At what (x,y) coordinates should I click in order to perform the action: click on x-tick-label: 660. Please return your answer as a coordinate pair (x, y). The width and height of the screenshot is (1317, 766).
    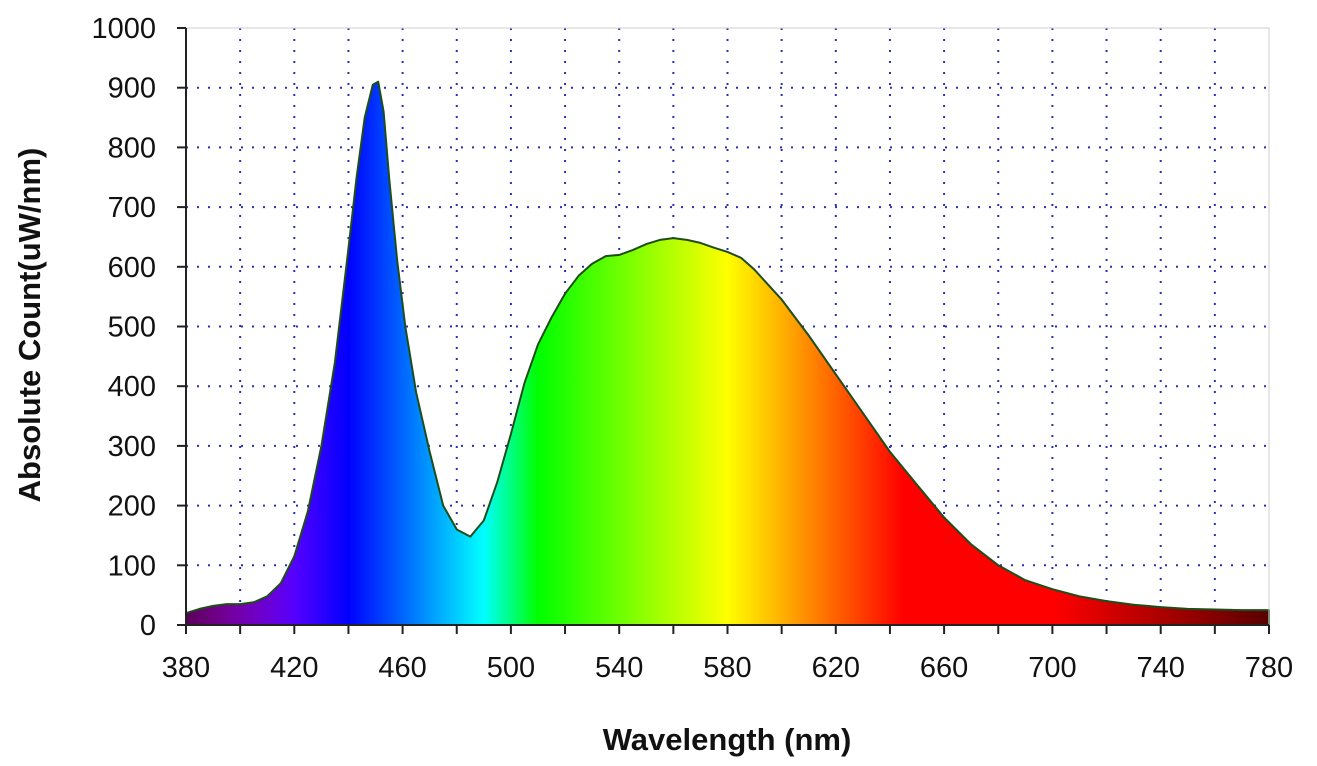
    Looking at the image, I should click on (944, 668).